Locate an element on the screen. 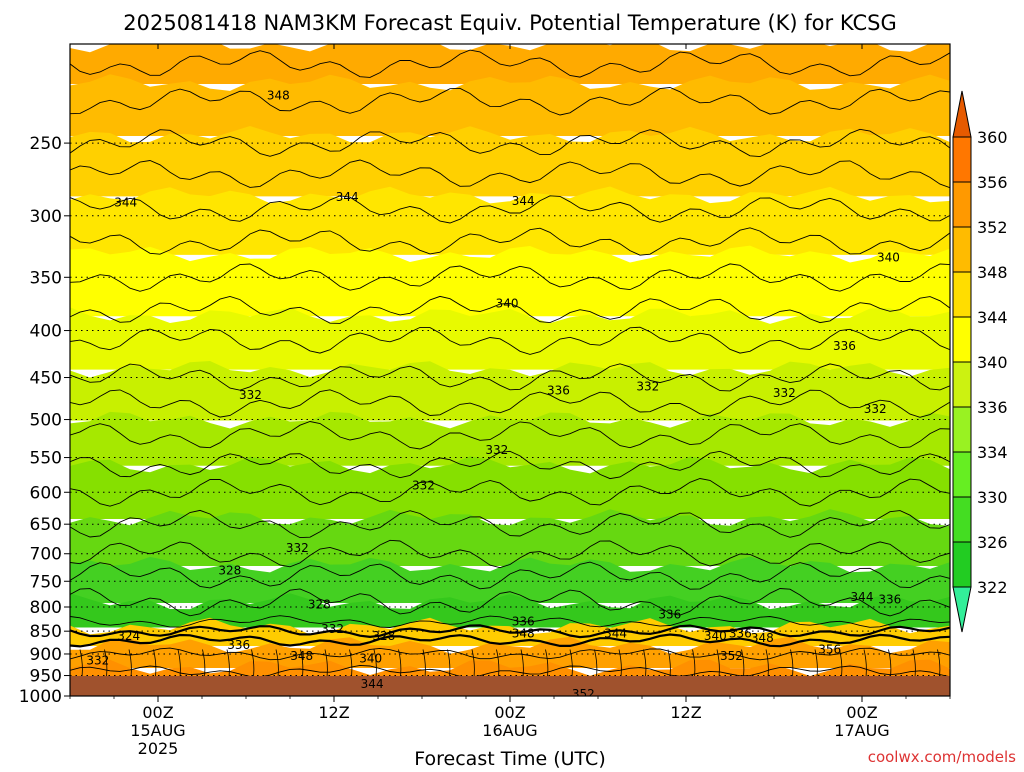  y-tick-label: 900 is located at coordinates (46, 655).